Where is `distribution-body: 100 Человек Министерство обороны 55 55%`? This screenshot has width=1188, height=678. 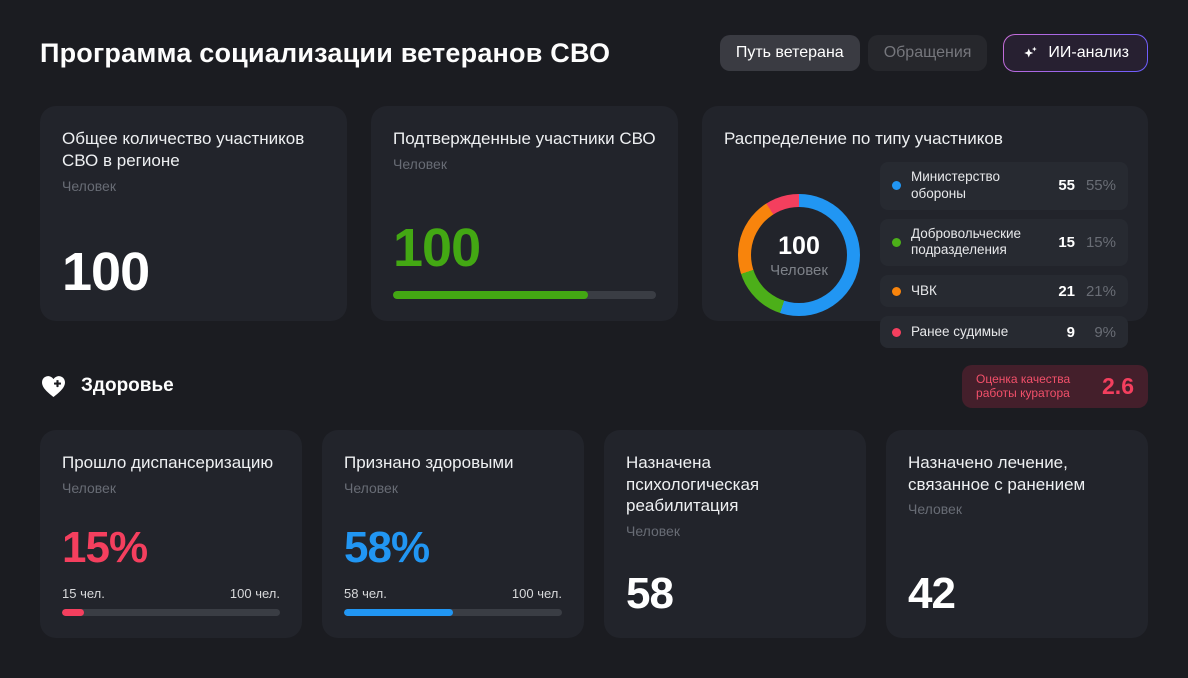 distribution-body: 100 Человек Министерство обороны 55 55% is located at coordinates (926, 255).